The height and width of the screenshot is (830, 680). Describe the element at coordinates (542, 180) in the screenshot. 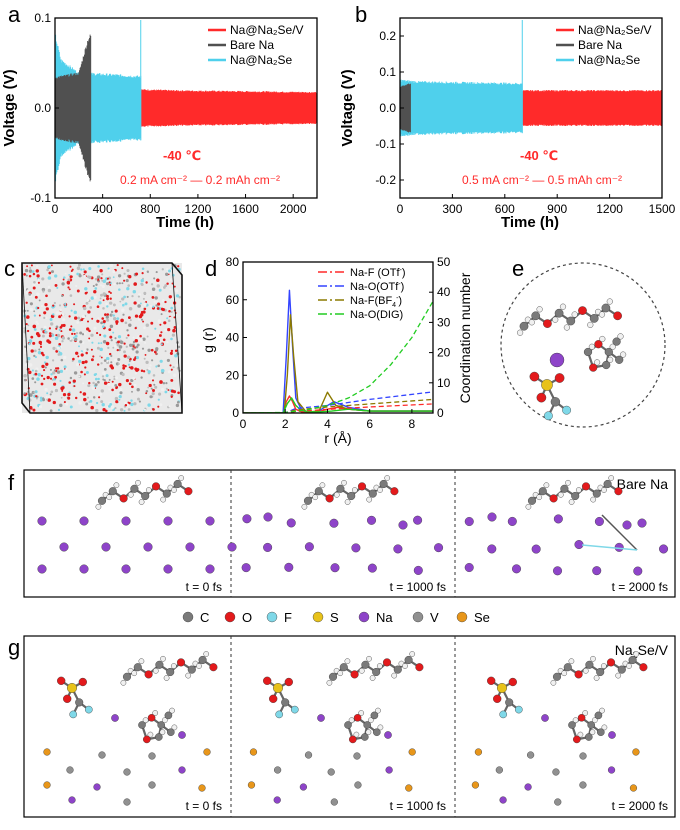

I see `panel-b-rate: 0.5 mA cm⁻² — 0.5 mAh cm⁻²` at that location.